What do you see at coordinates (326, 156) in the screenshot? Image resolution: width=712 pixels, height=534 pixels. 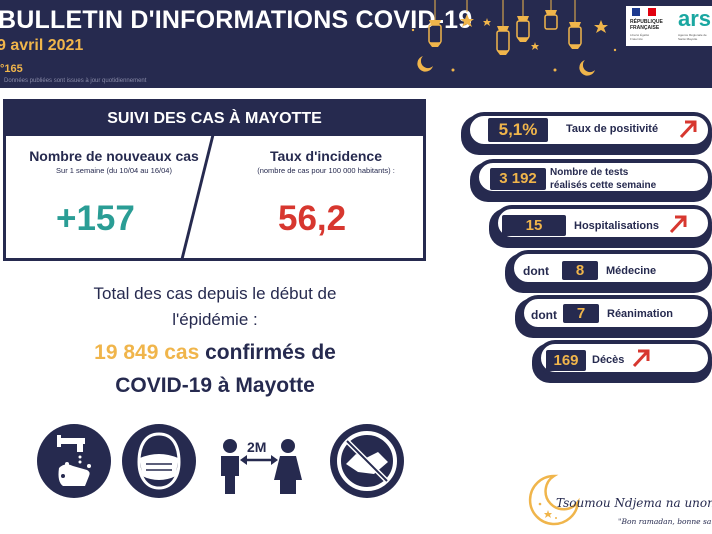 I see `incidence-heading: Taux d'incidence` at bounding box center [326, 156].